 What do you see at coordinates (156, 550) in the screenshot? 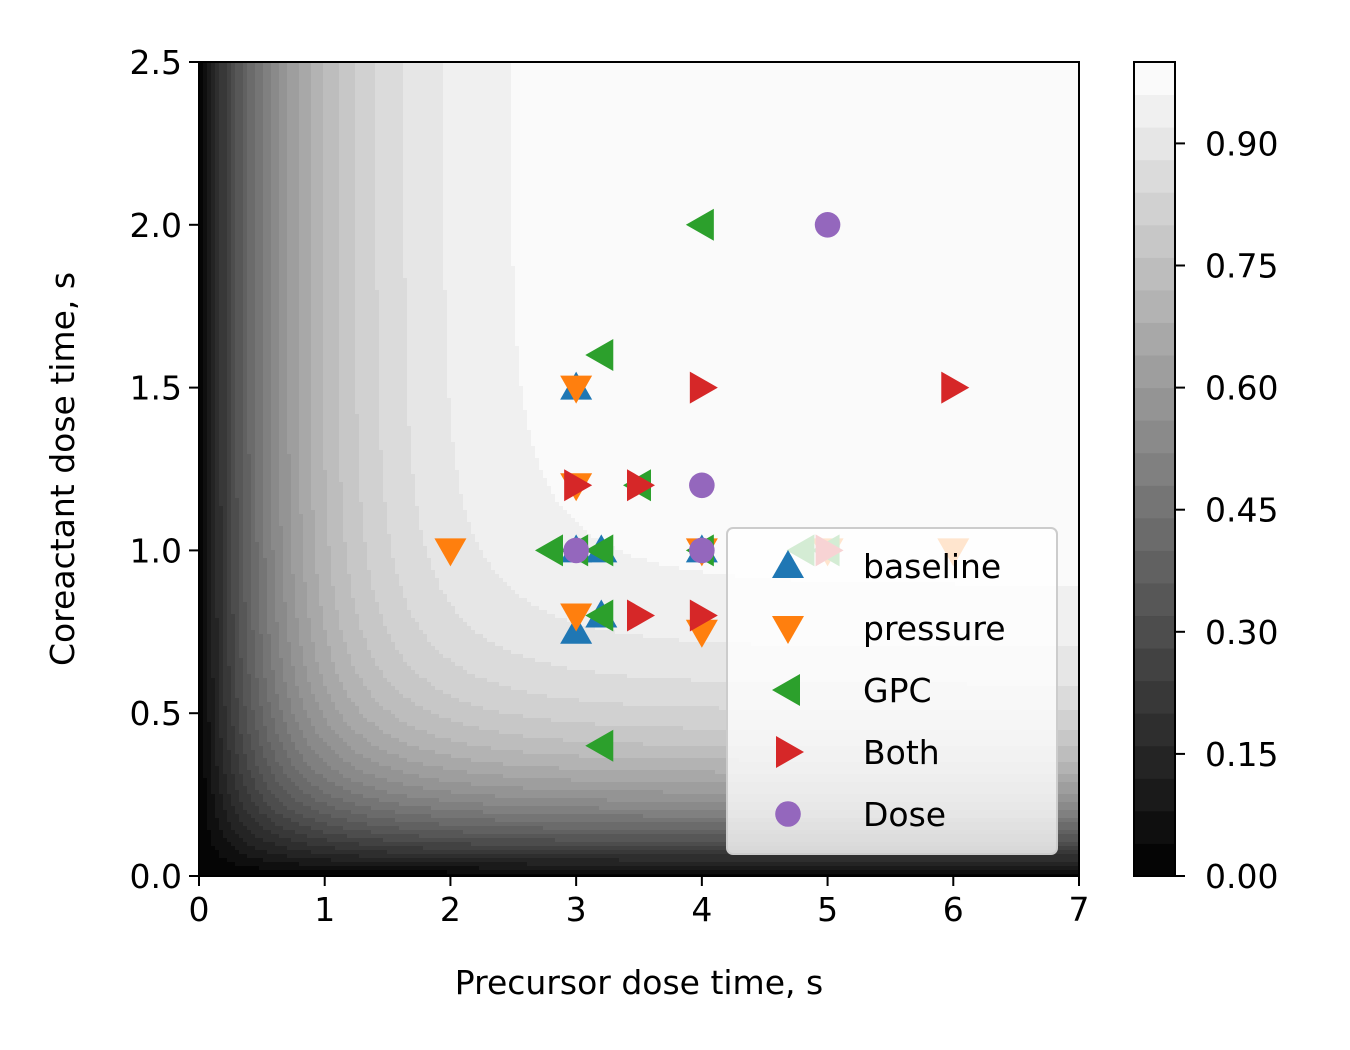
I see `y-tick-label: 1.0` at bounding box center [156, 550].